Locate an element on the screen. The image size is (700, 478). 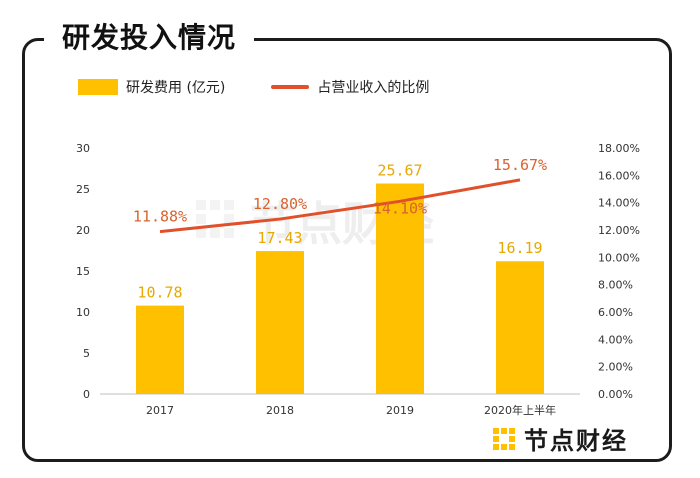
series-line is located at coordinates (340, 206).